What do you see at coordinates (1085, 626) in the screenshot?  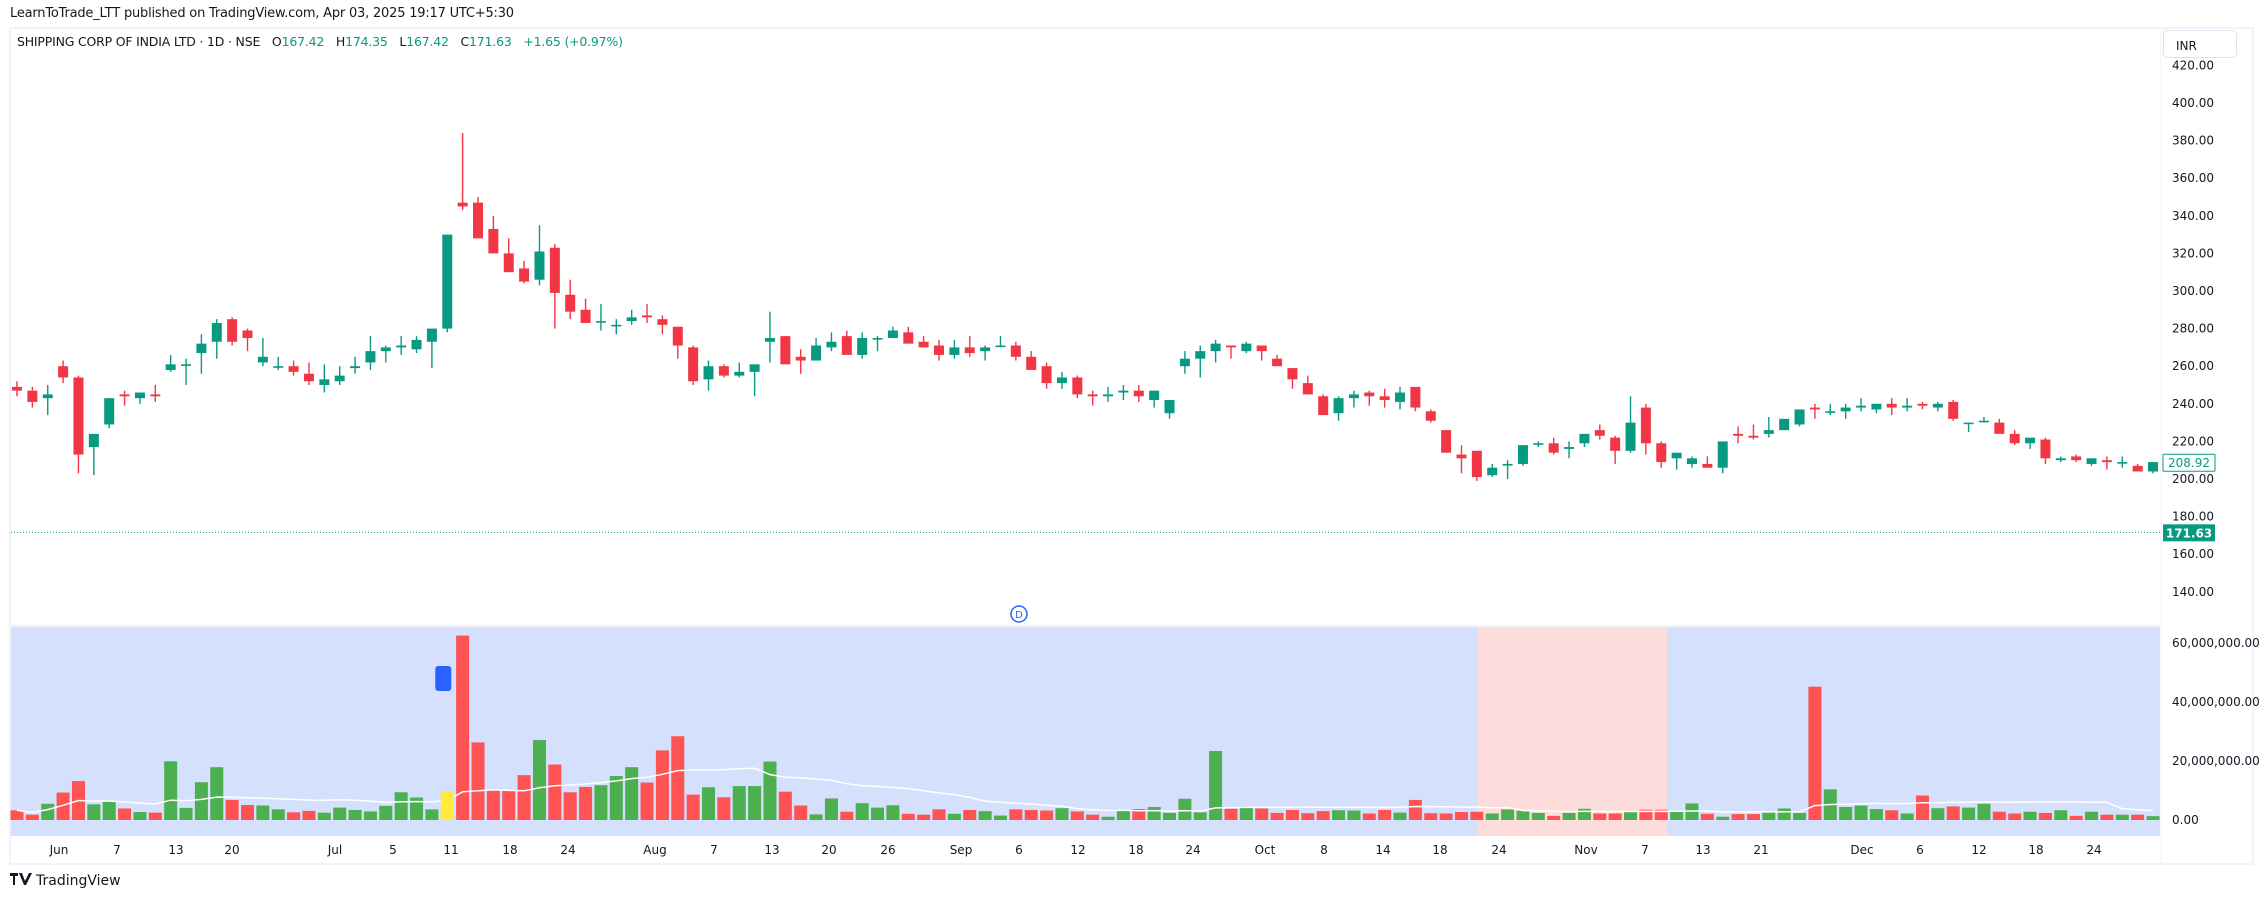 I see `pane-separator` at bounding box center [1085, 626].